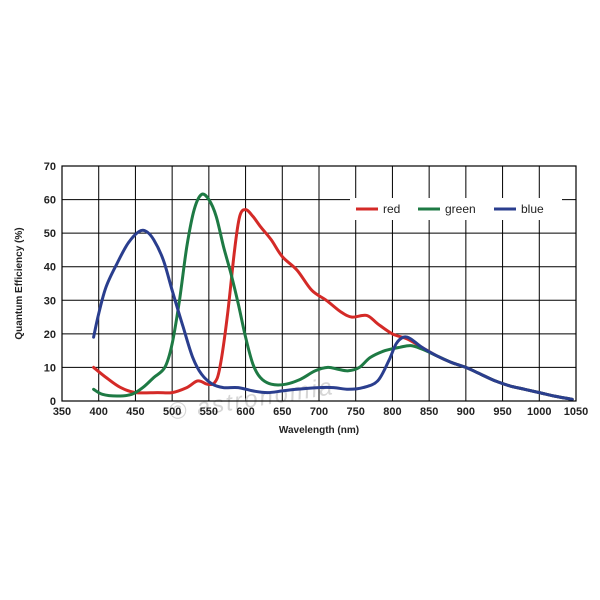 The image size is (600, 600). Describe the element at coordinates (502, 412) in the screenshot. I see `x-tick-label: 950` at that location.